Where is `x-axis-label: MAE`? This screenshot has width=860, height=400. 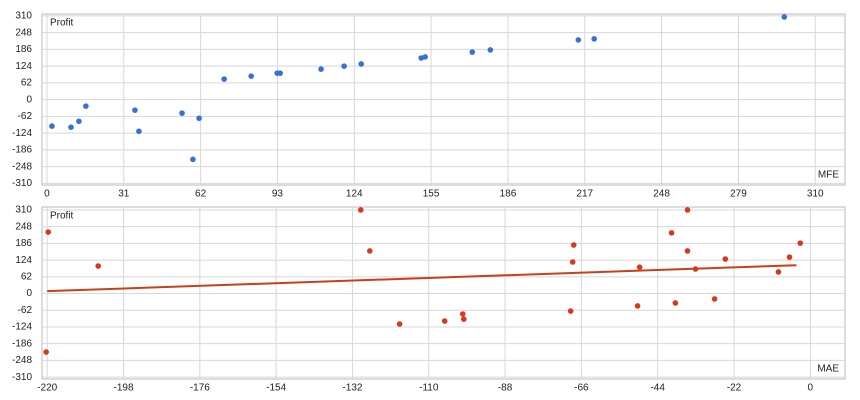
x-axis-label: MAE is located at coordinates (828, 369).